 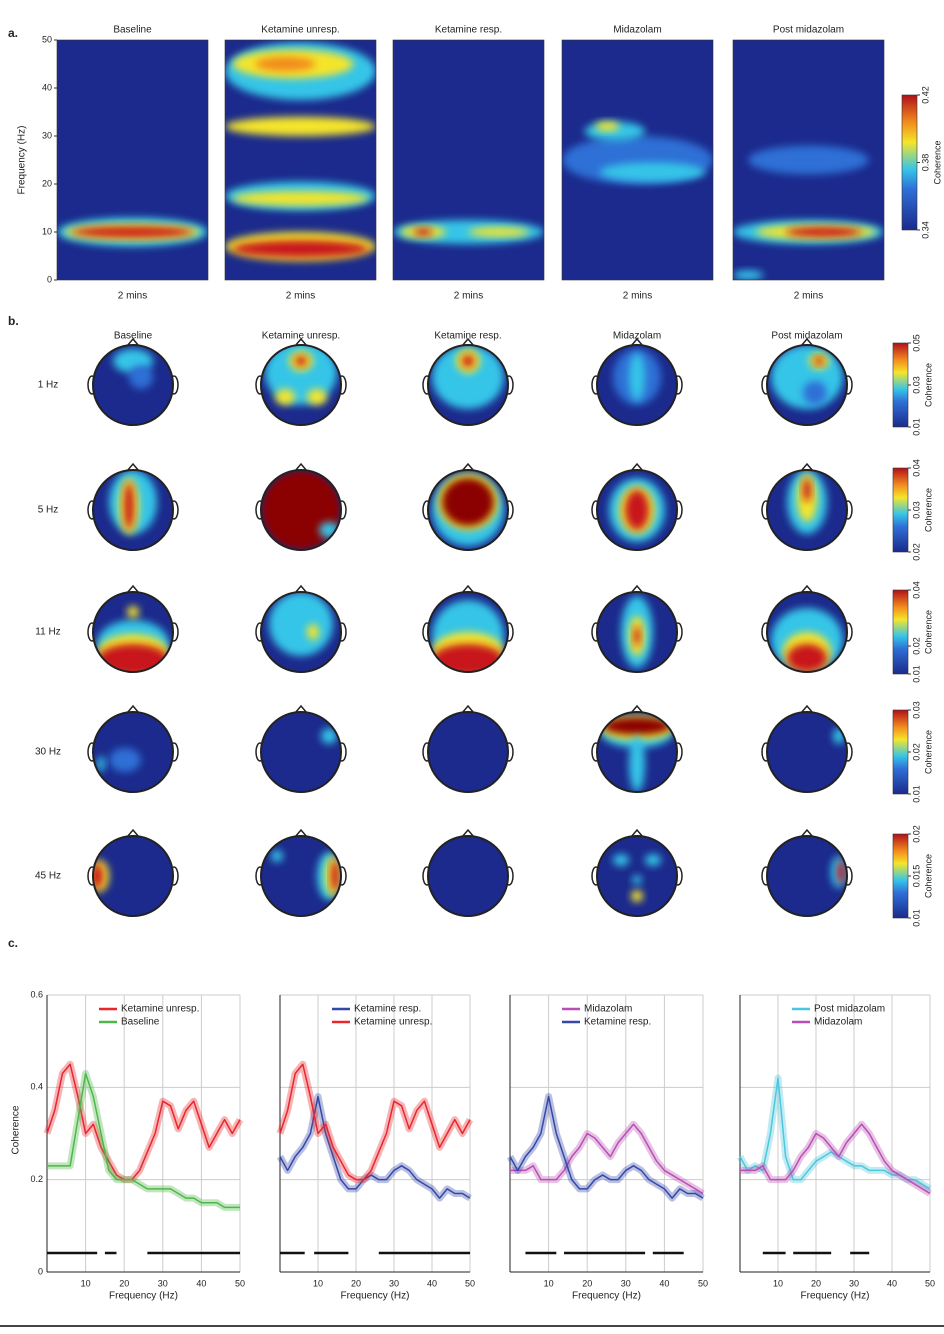 What do you see at coordinates (13, 943) in the screenshot?
I see `panel-label: c.` at bounding box center [13, 943].